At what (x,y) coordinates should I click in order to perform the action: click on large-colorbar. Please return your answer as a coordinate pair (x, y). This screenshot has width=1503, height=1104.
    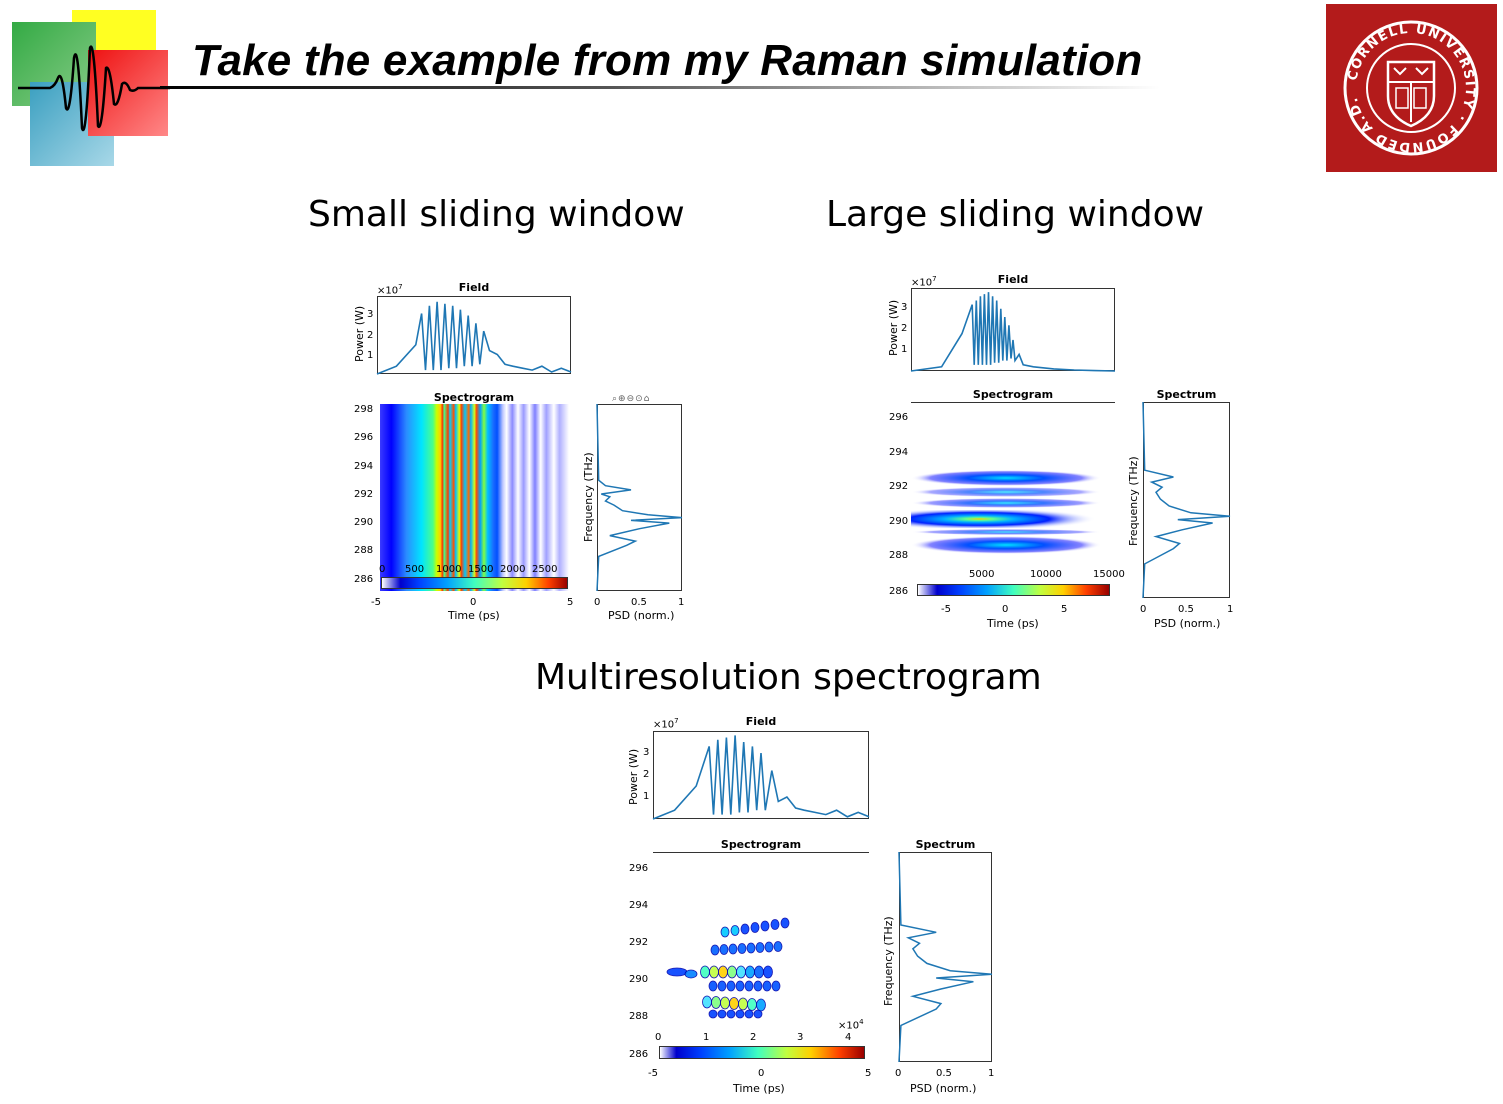
    Looking at the image, I should click on (1013, 590).